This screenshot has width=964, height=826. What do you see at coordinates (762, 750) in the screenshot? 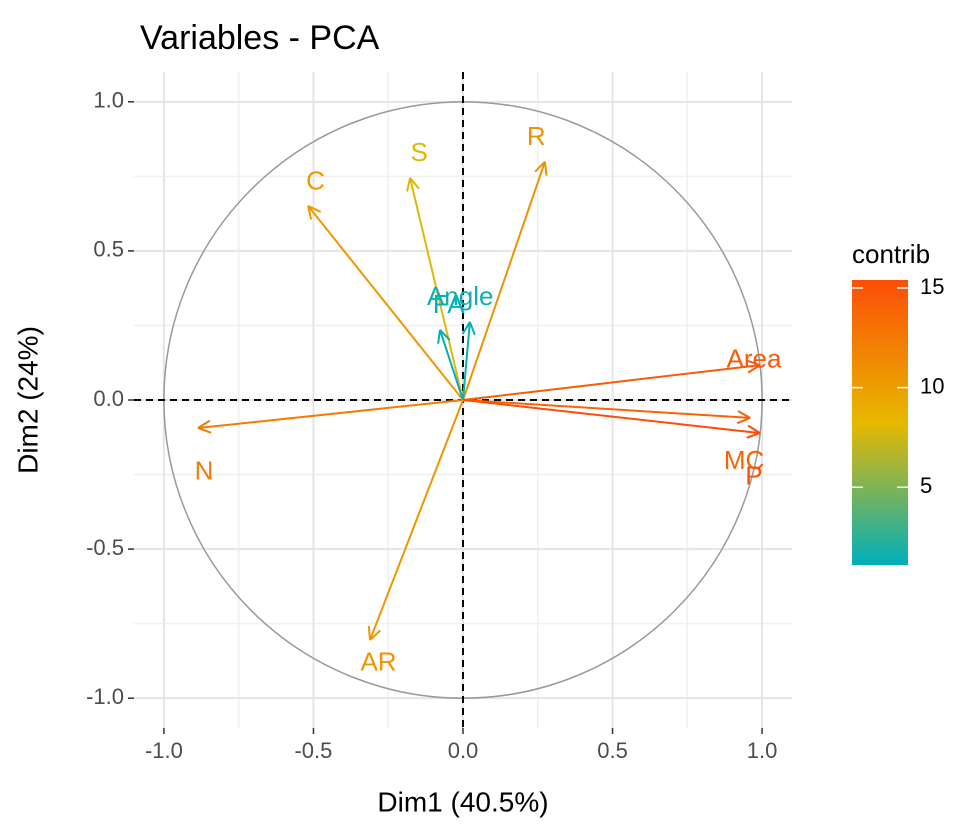
I see `x-tick-label: 1.0` at bounding box center [762, 750].